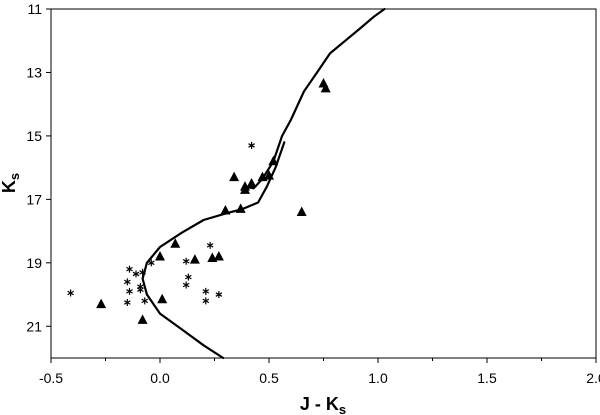 The width and height of the screenshot is (600, 415). I want to click on y-tick-label: 19, so click(34, 263).